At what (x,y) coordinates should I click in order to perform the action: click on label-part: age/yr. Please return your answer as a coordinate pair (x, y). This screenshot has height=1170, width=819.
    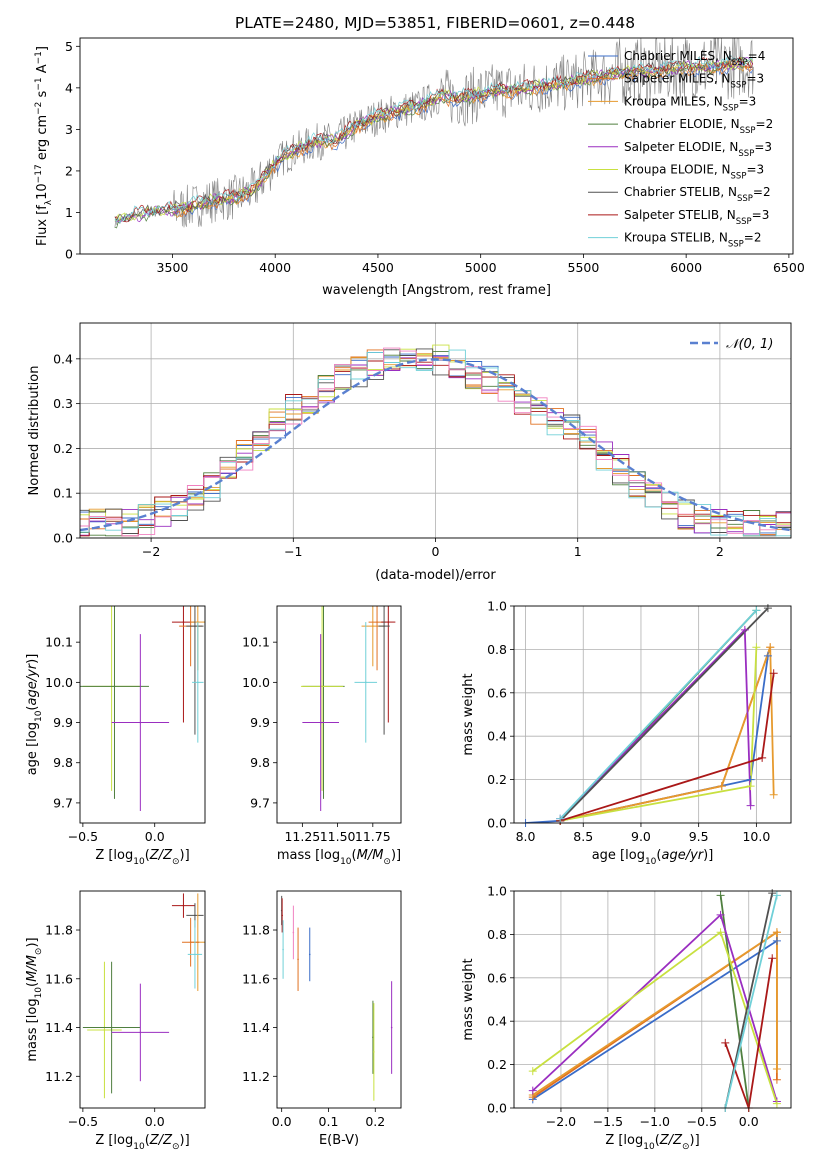
    Looking at the image, I should click on (682, 855).